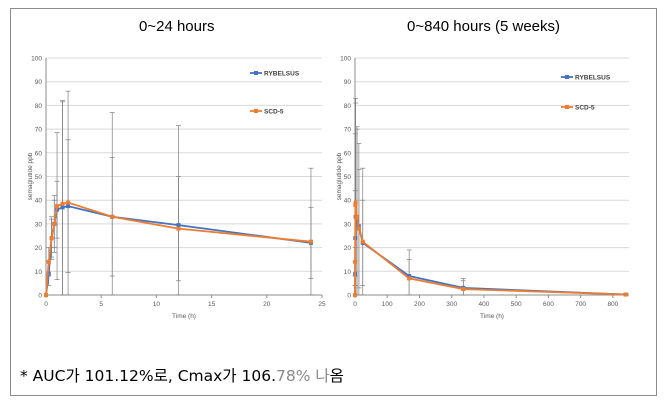 The image size is (667, 404). What do you see at coordinates (322, 304) in the screenshot?
I see `x-tick-label: 25` at bounding box center [322, 304].